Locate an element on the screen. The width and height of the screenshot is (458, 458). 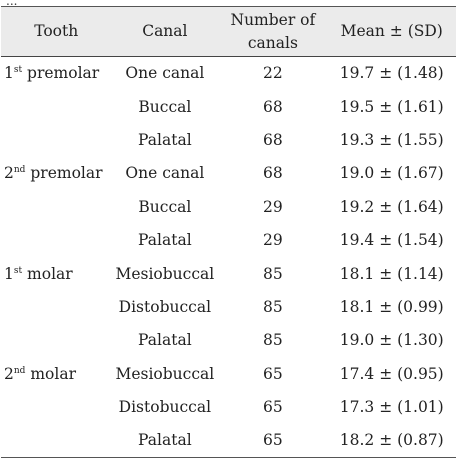
cell-mean-sd: 18.2 ± (0.87) is located at coordinates (391, 440).